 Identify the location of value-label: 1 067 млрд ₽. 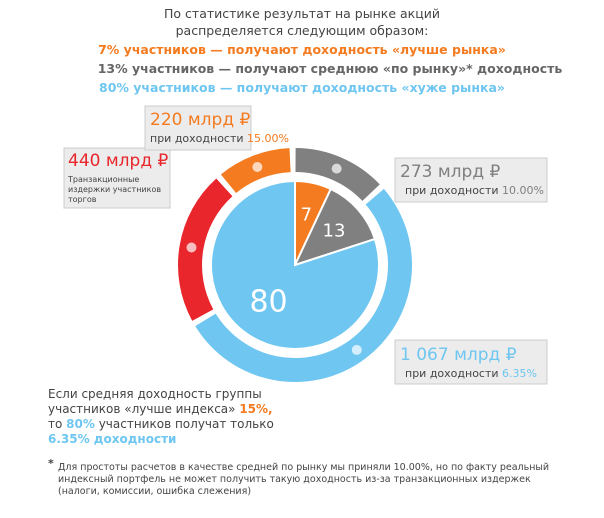
(458, 355).